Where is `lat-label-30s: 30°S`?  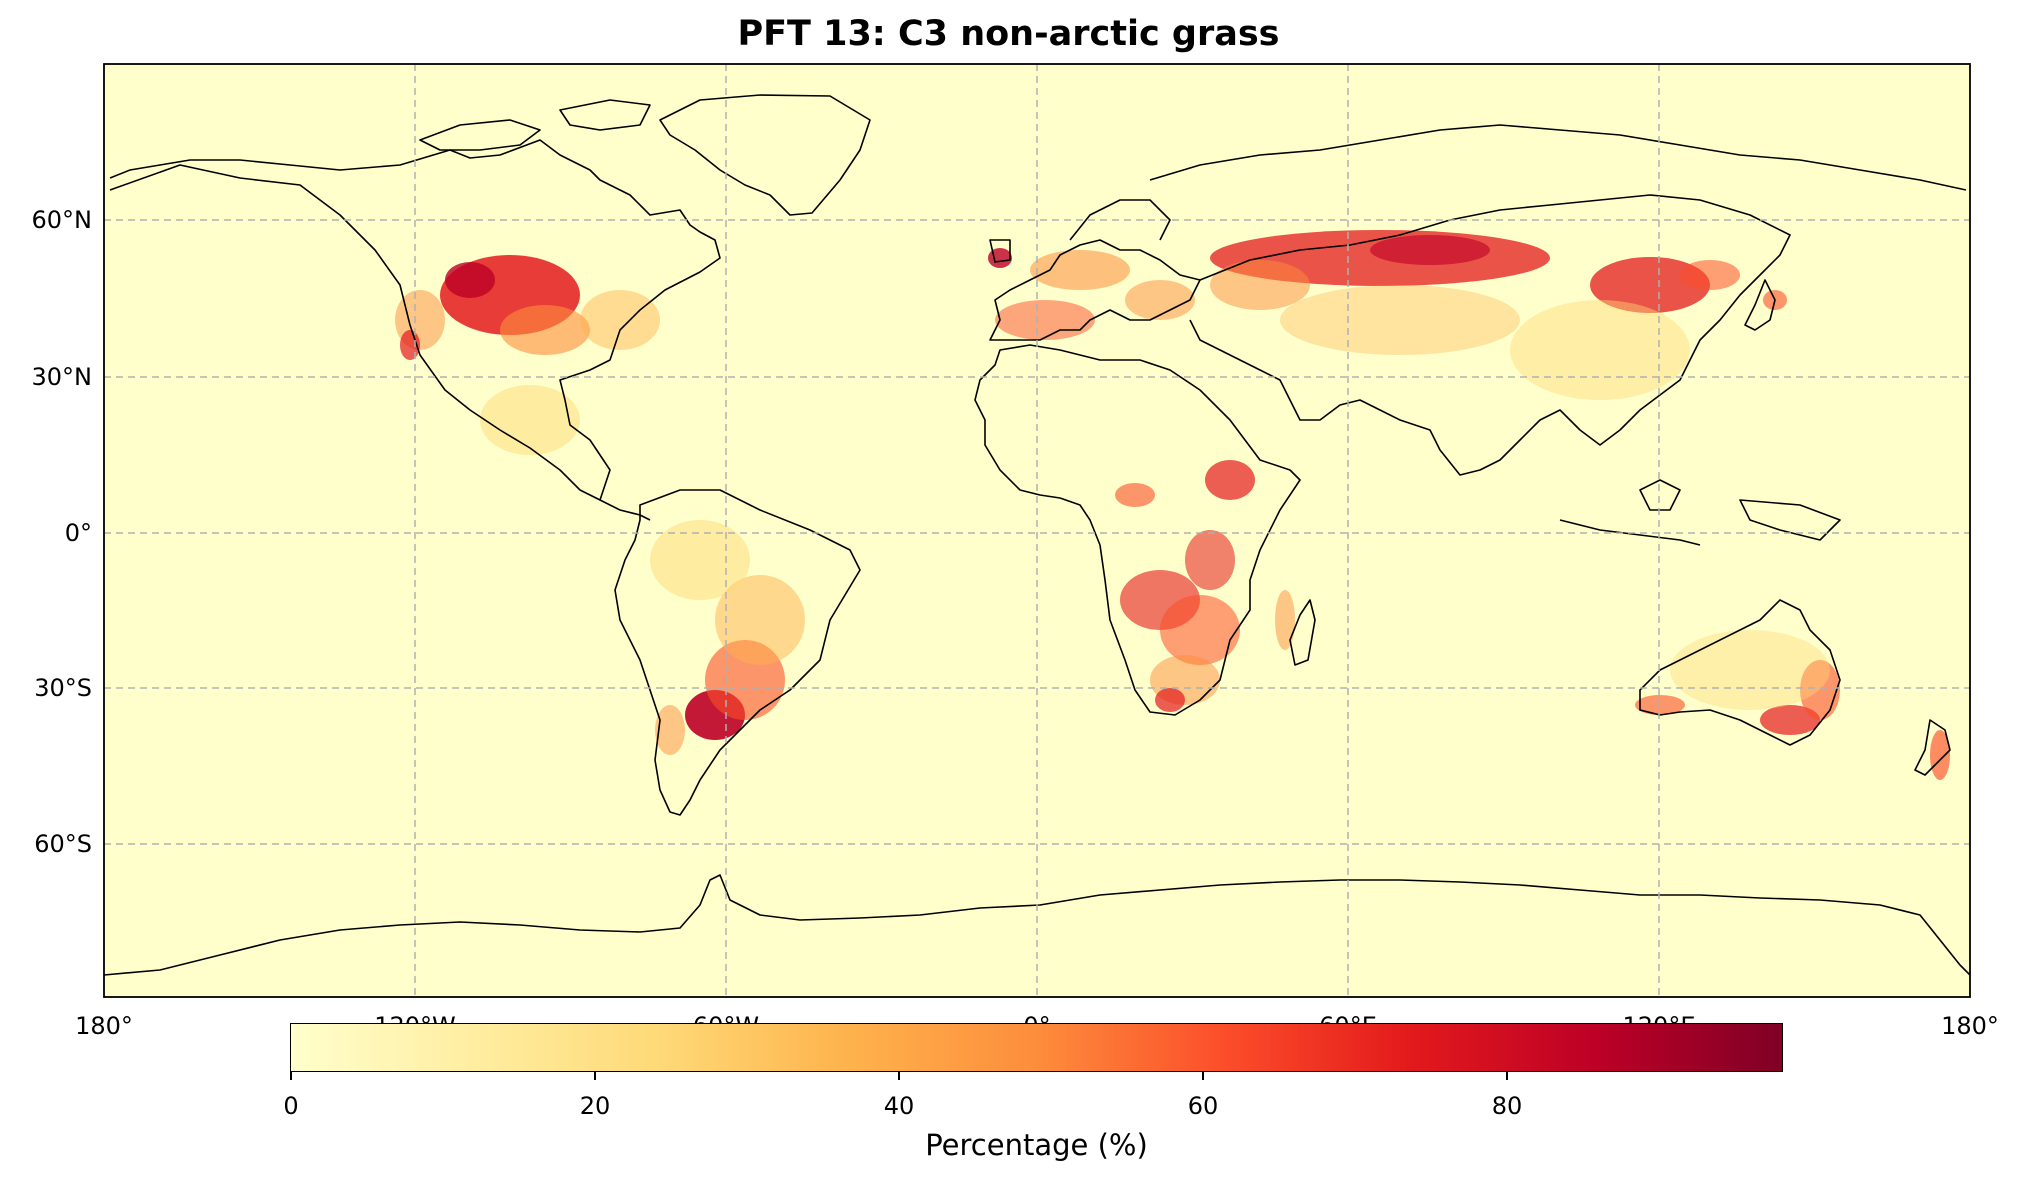 lat-label-30s: 30°S is located at coordinates (63, 688).